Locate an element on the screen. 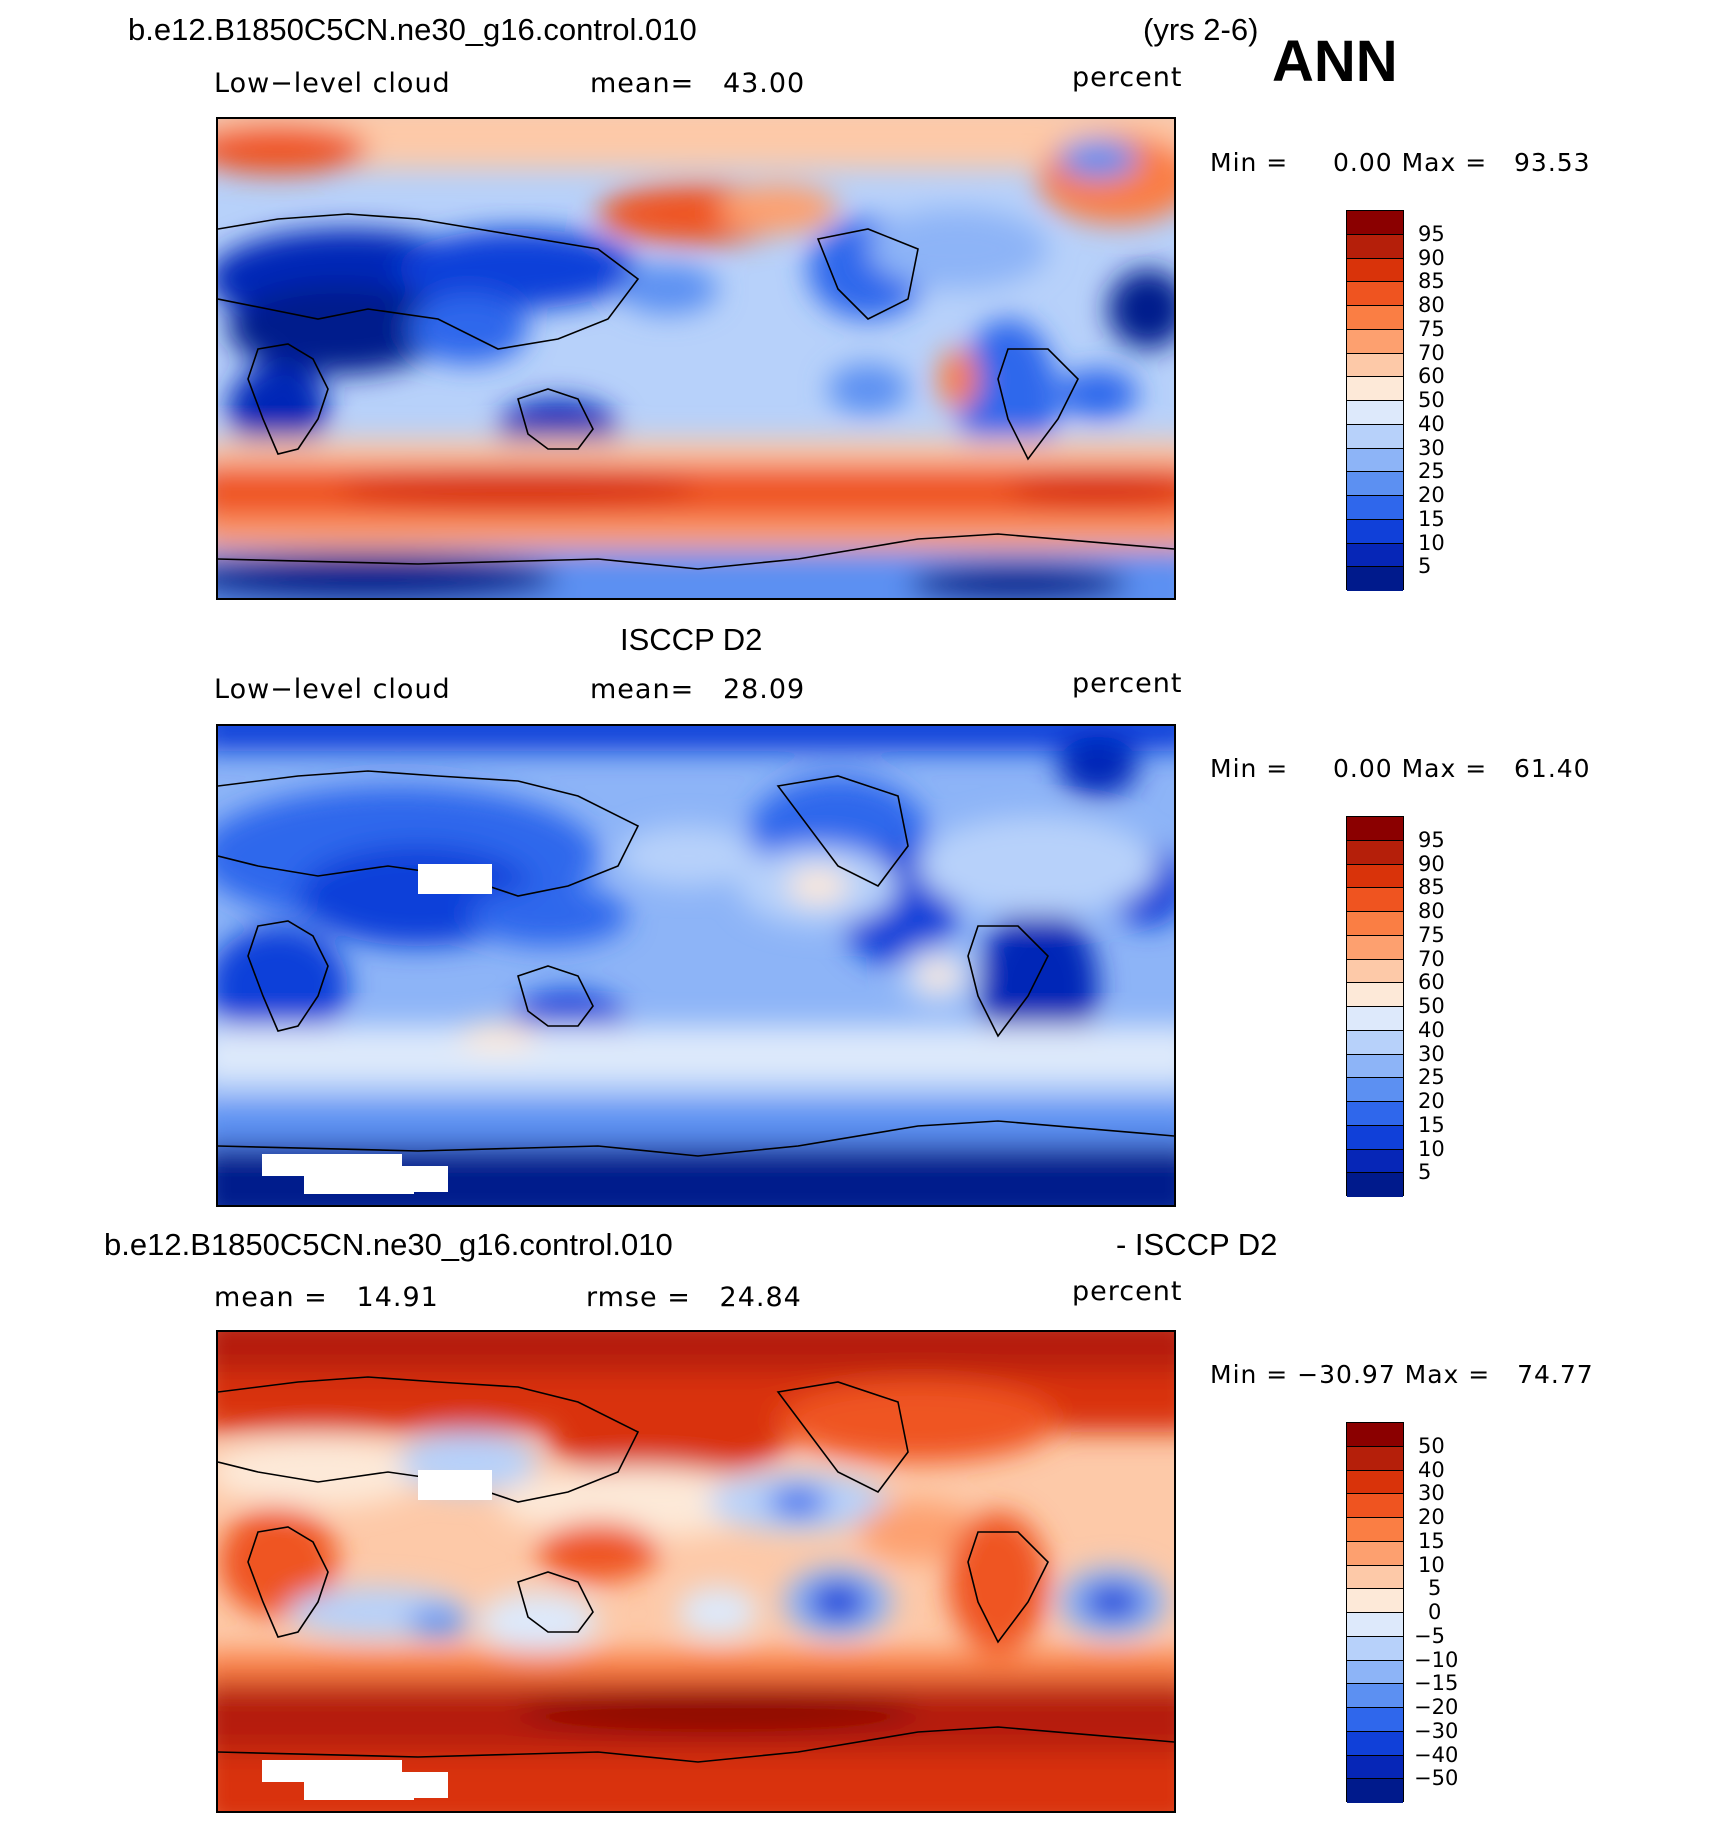  panel1-map is located at coordinates (696, 358).